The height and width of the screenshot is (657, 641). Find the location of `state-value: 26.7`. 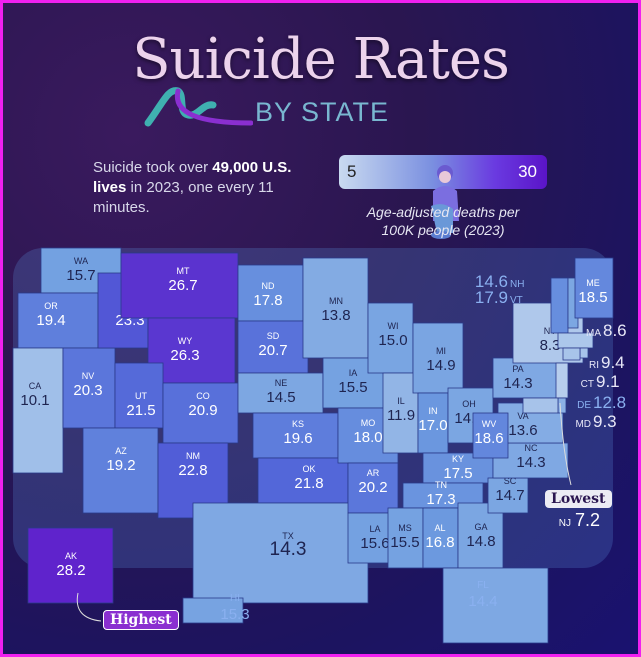

state-value: 26.7 is located at coordinates (182, 285).